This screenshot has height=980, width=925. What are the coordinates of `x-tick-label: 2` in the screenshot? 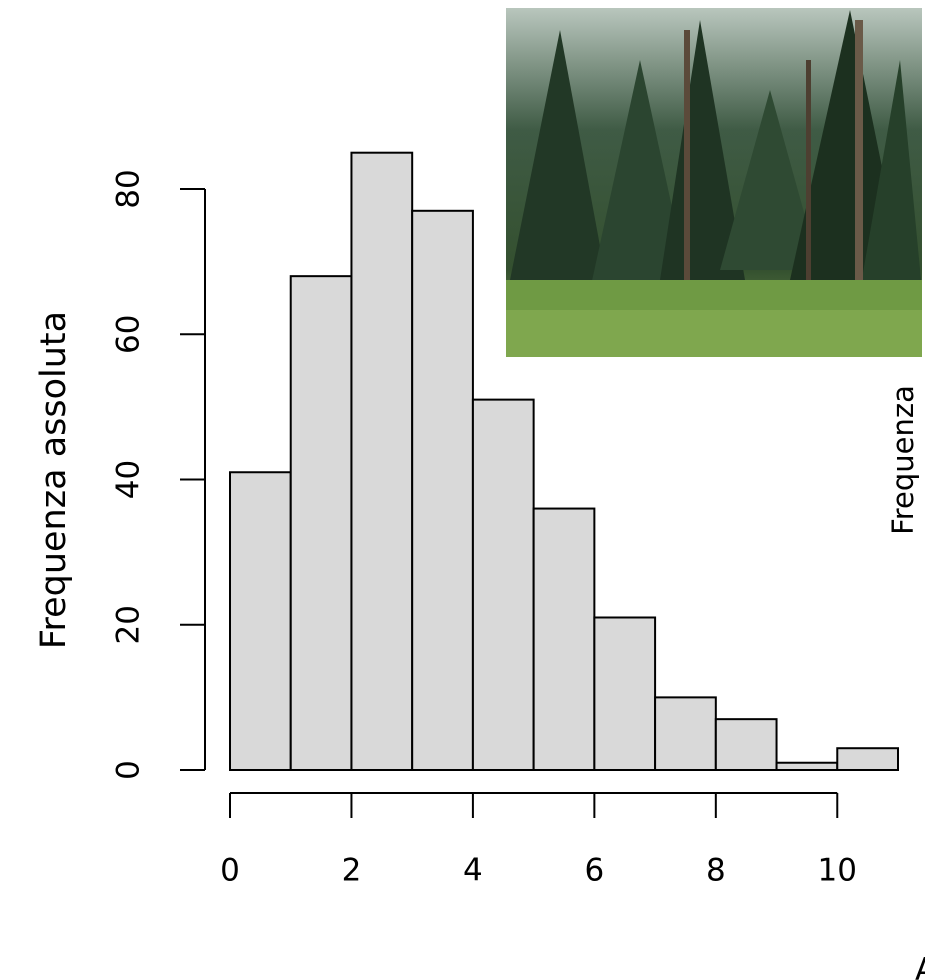 It's located at (352, 871).